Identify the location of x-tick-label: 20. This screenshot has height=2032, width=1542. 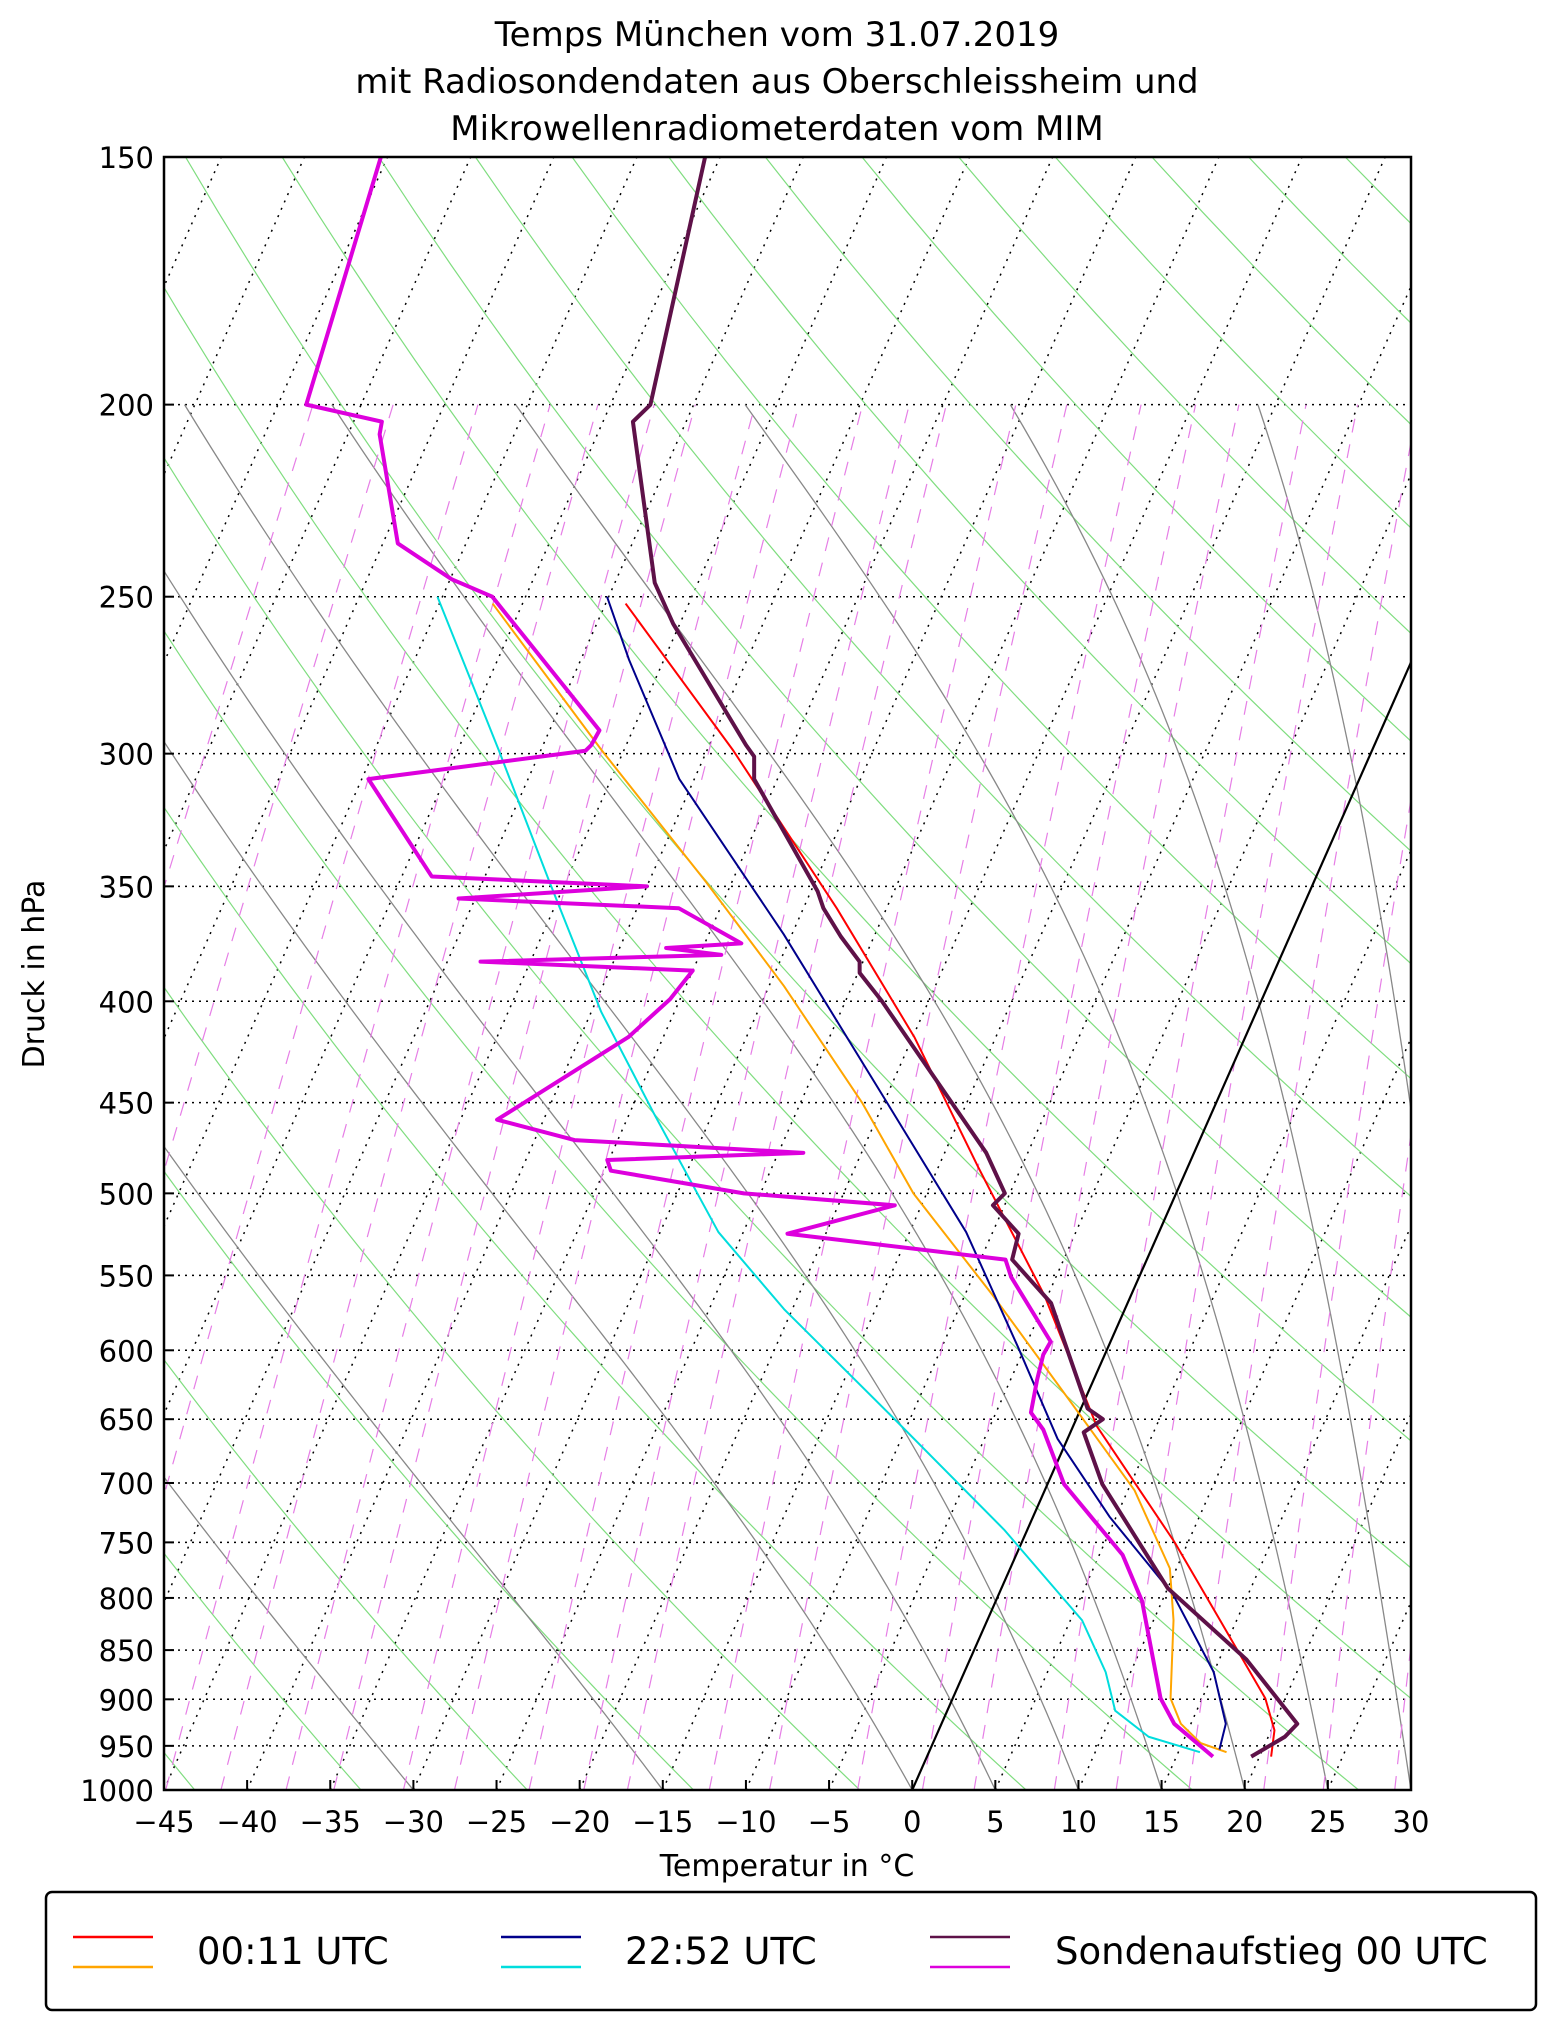
(1244, 1822).